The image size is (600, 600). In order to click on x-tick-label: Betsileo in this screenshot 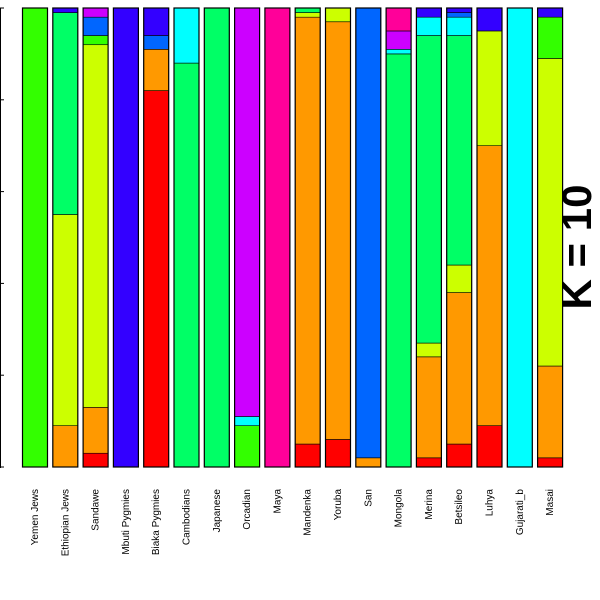, I will do `click(459, 507)`.